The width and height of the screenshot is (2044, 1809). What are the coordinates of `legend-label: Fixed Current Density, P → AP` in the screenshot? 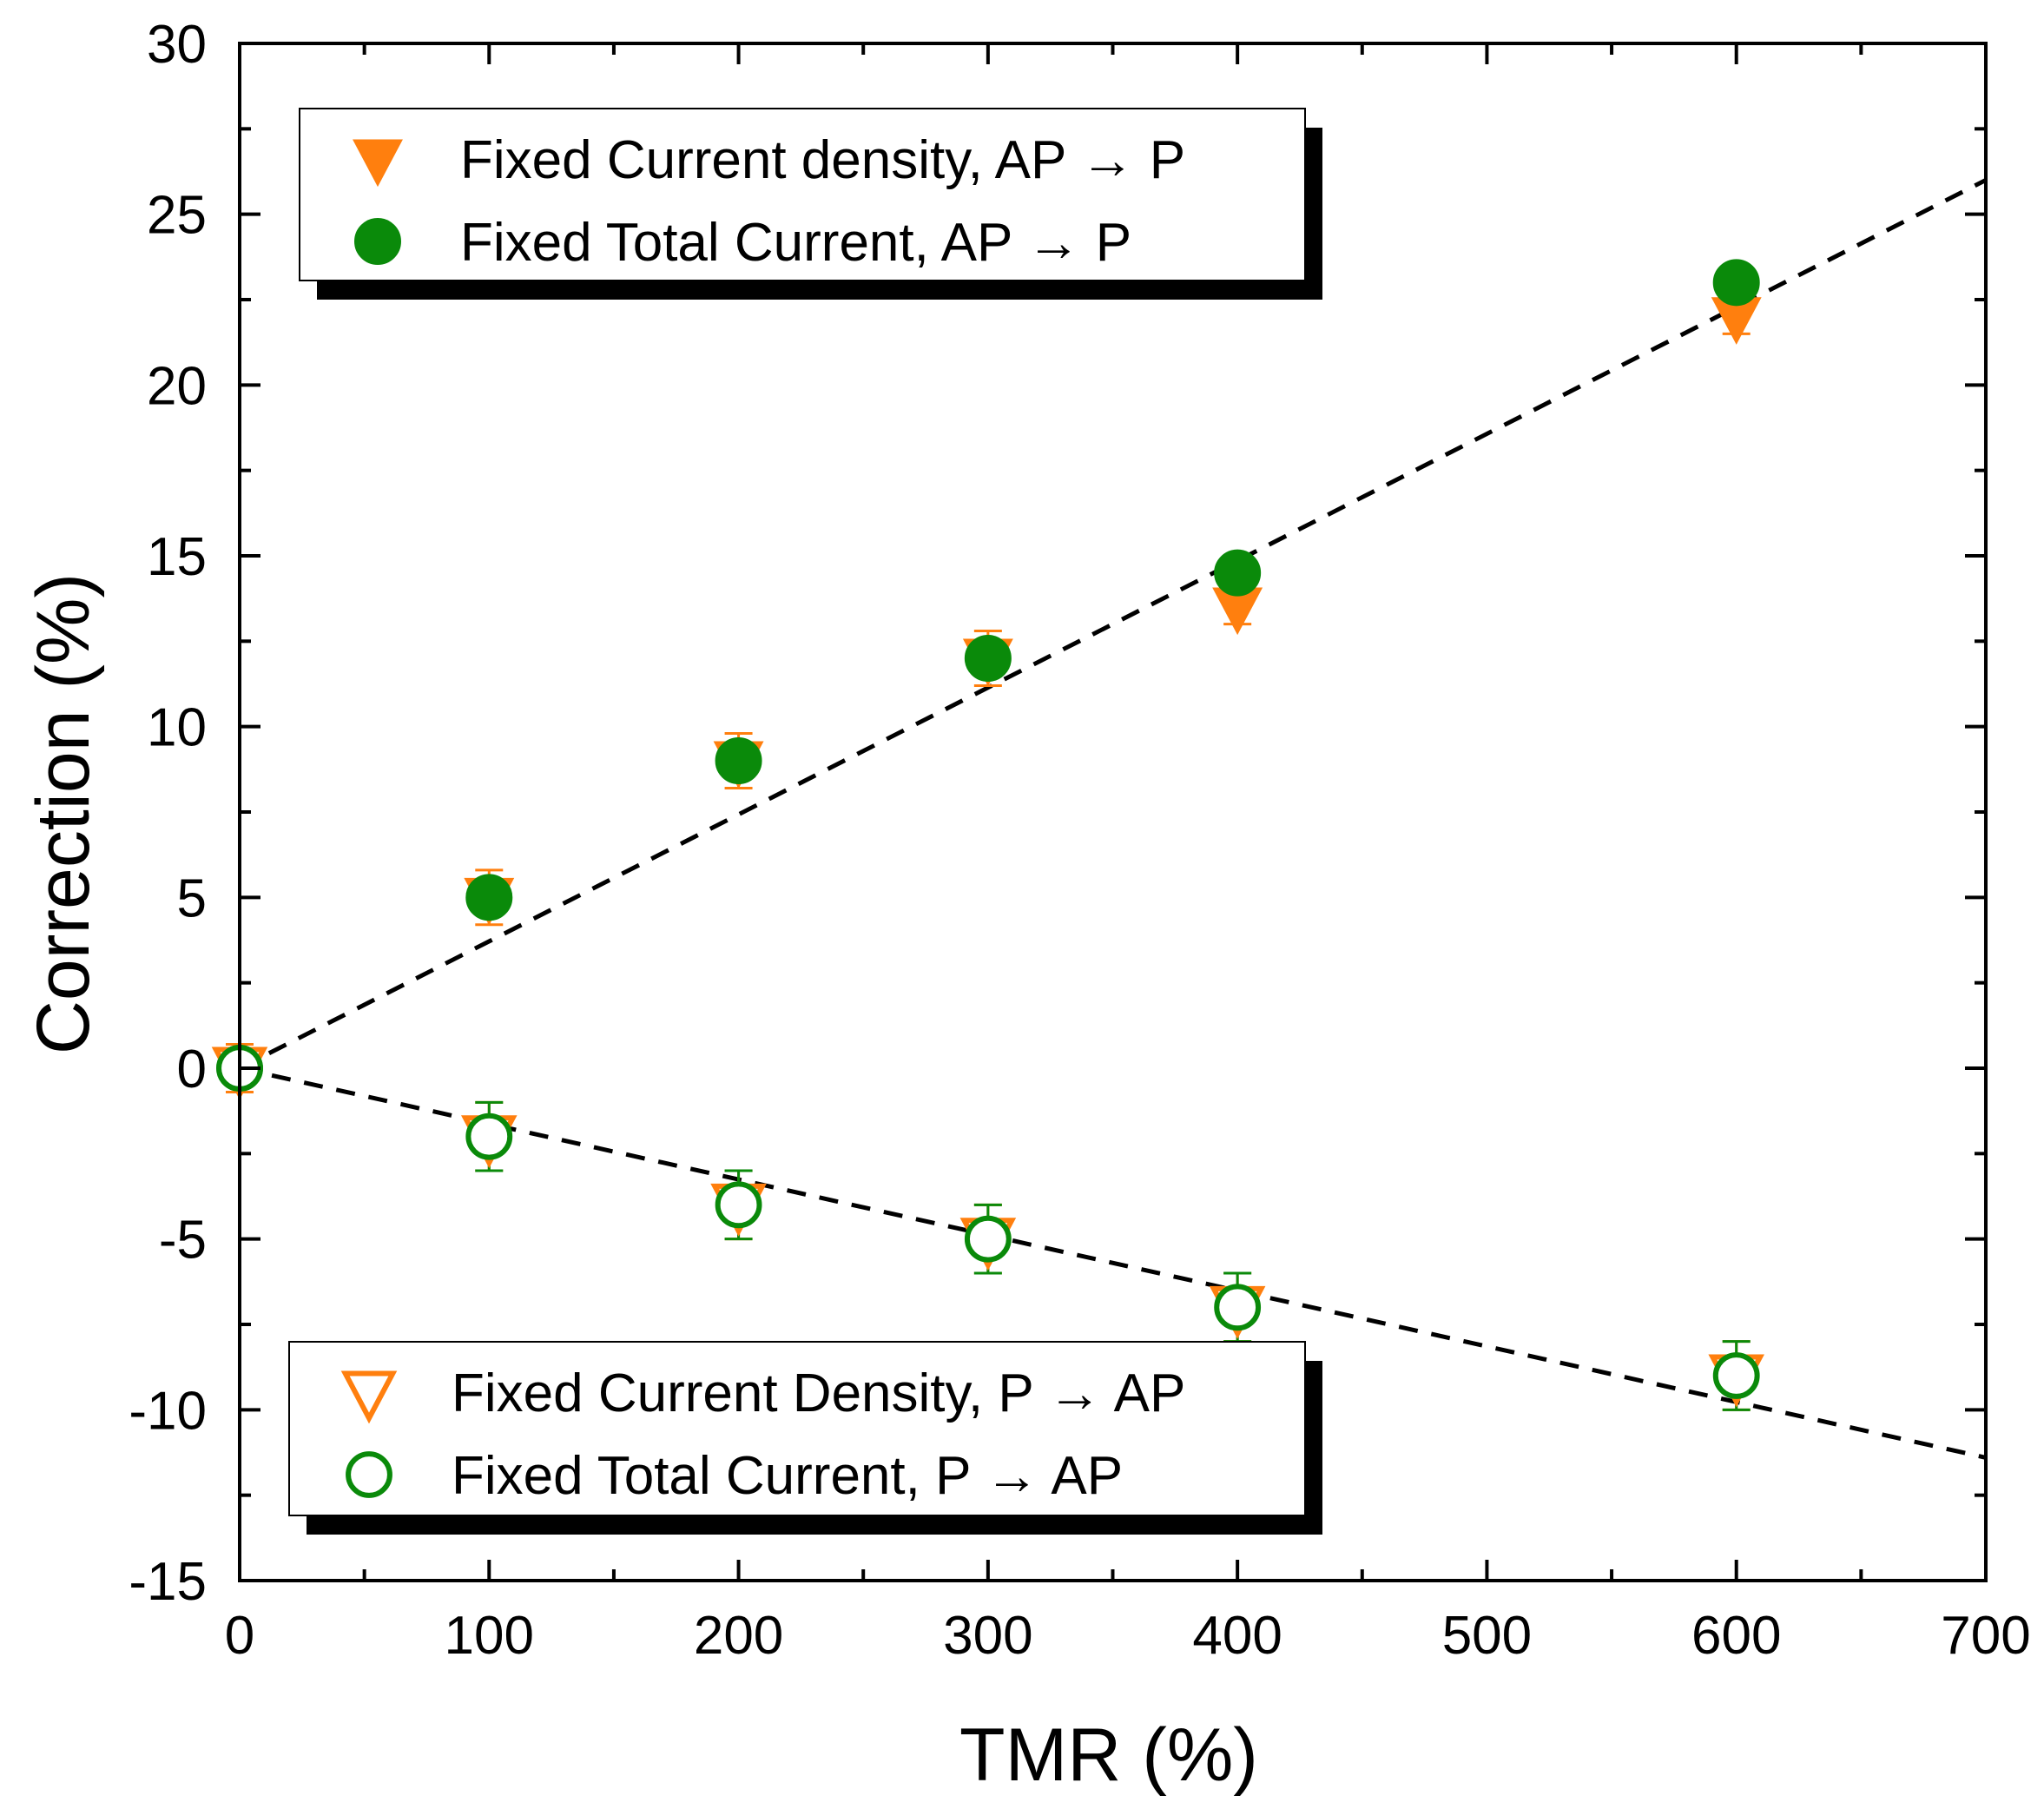 It's located at (818, 1393).